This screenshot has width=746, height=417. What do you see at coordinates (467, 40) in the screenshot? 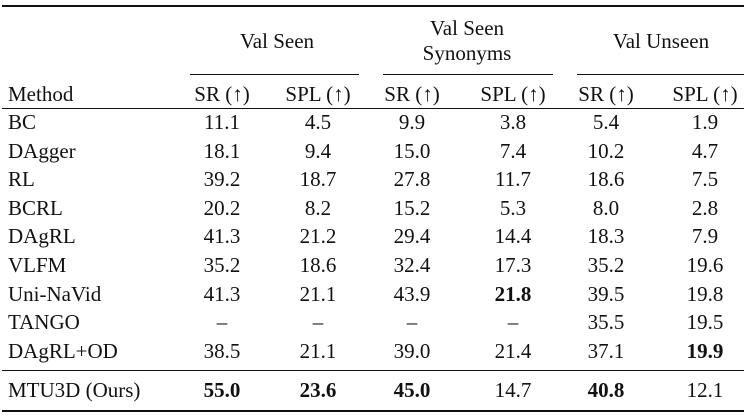
I see `group-header-val-seen-synonyms: Val Seen Synonyms` at bounding box center [467, 40].